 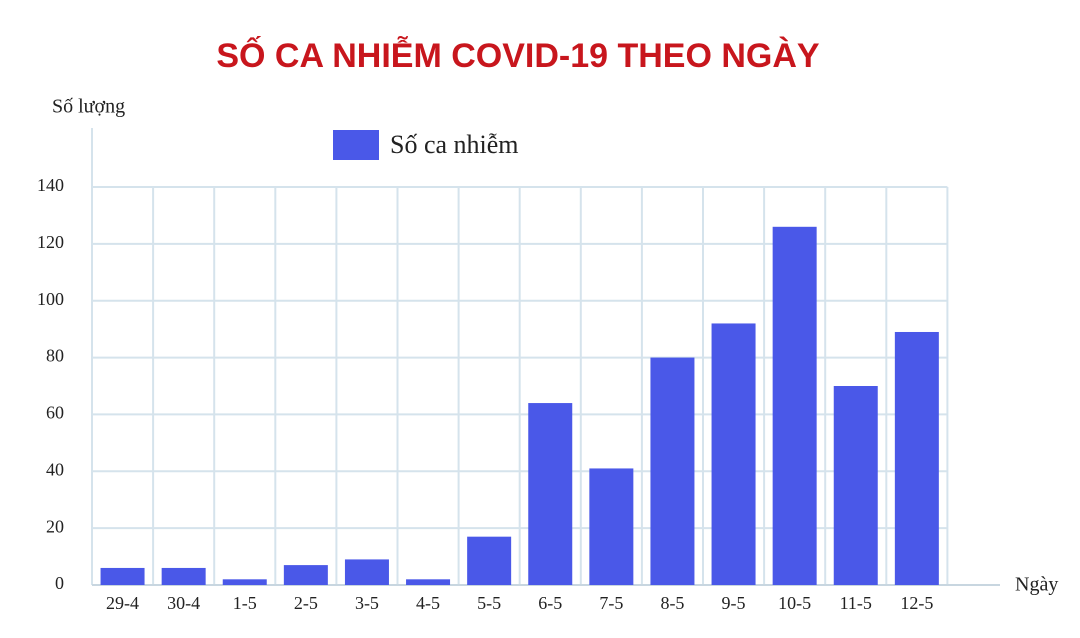 I want to click on x-tick-label: 12-5, so click(x=916, y=603).